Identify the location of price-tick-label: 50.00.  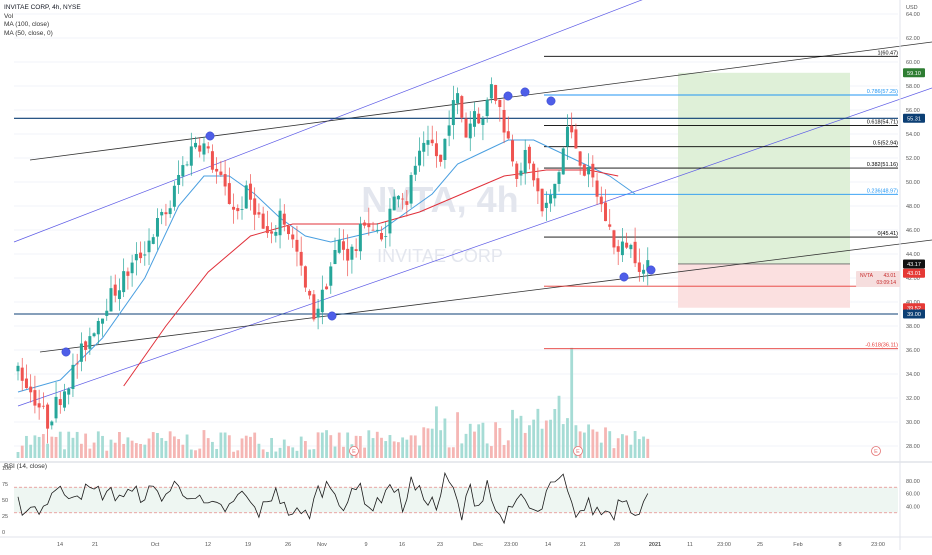
(913, 183).